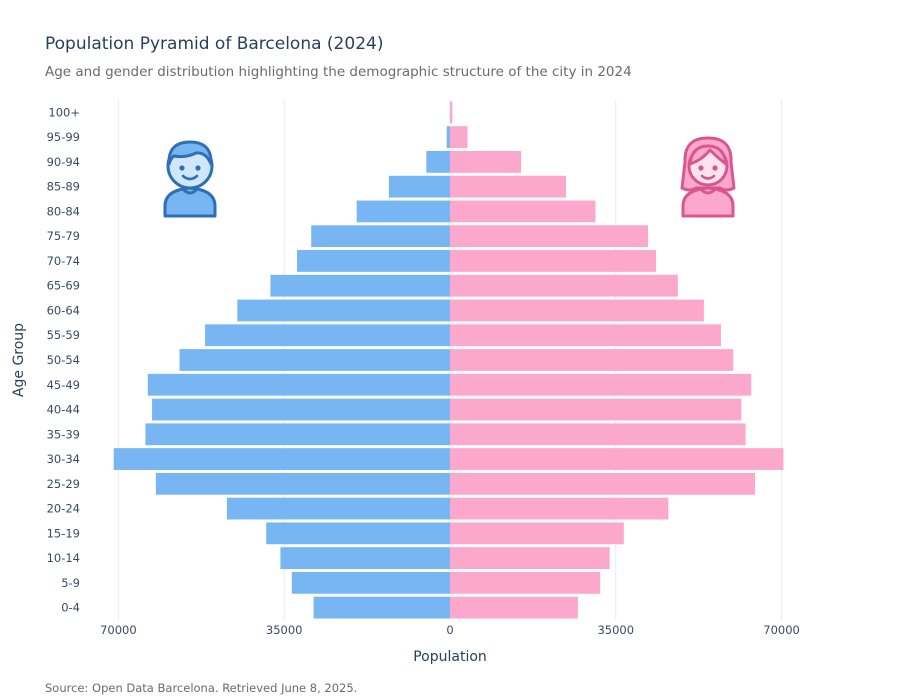 This screenshot has height=700, width=900. I want to click on x-tick-label: 0, so click(449, 630).